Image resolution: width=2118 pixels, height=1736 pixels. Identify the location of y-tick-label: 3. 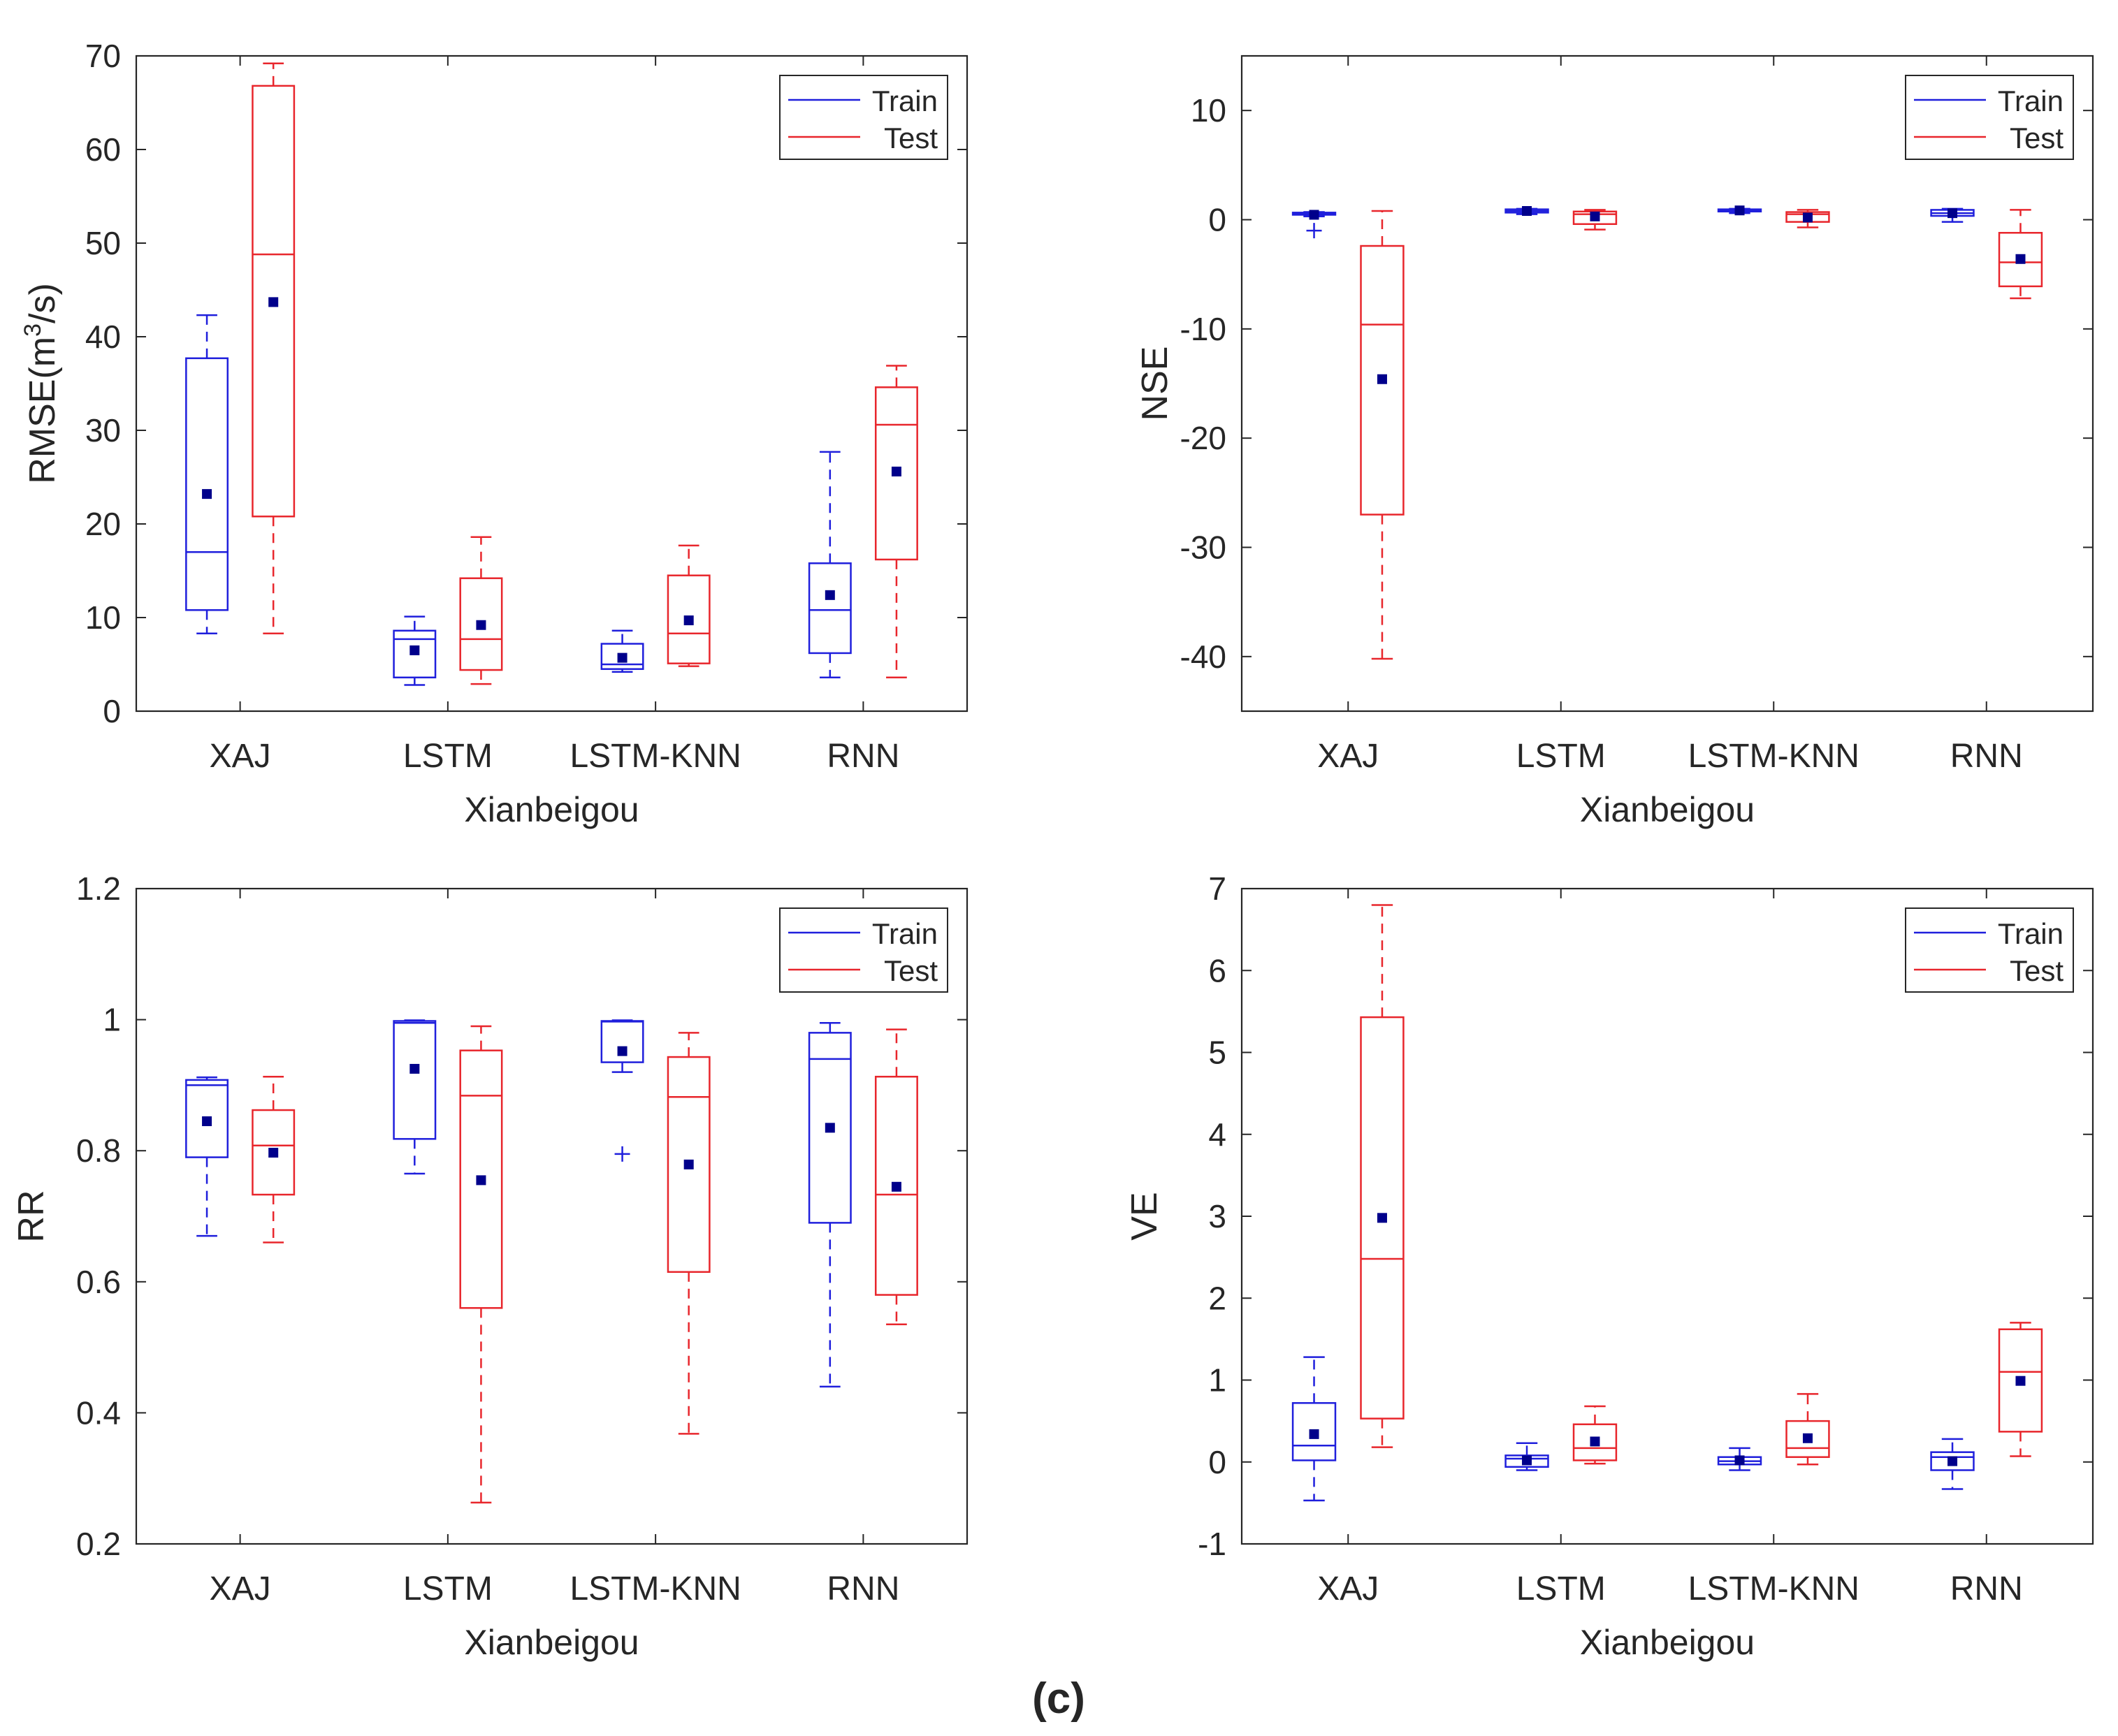
(1217, 1216).